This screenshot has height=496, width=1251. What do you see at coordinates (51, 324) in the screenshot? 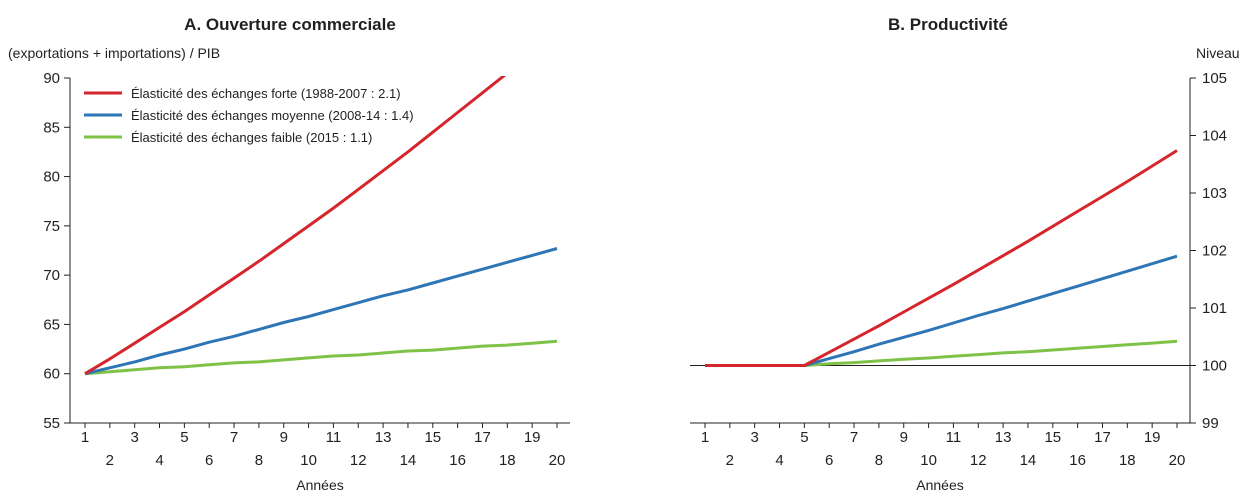
I see `y-tick-label: 65` at bounding box center [51, 324].